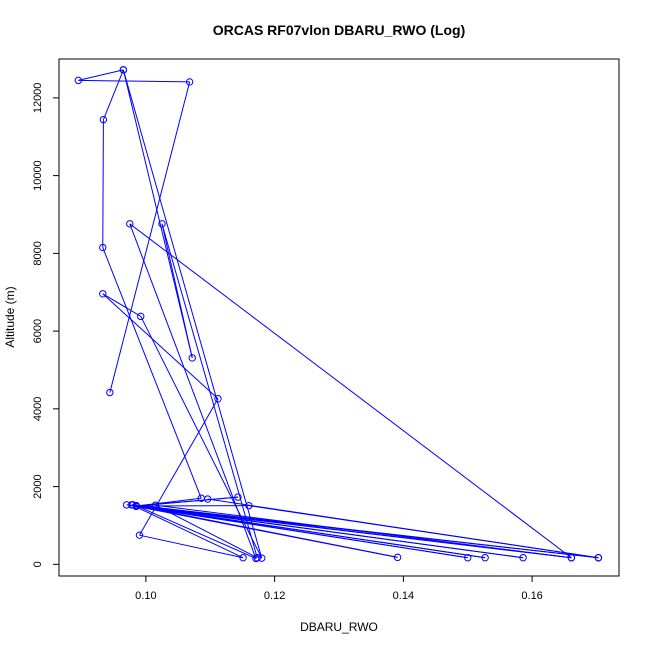 The image size is (650, 650). Describe the element at coordinates (38, 253) in the screenshot. I see `y-tick-label: 8000` at that location.